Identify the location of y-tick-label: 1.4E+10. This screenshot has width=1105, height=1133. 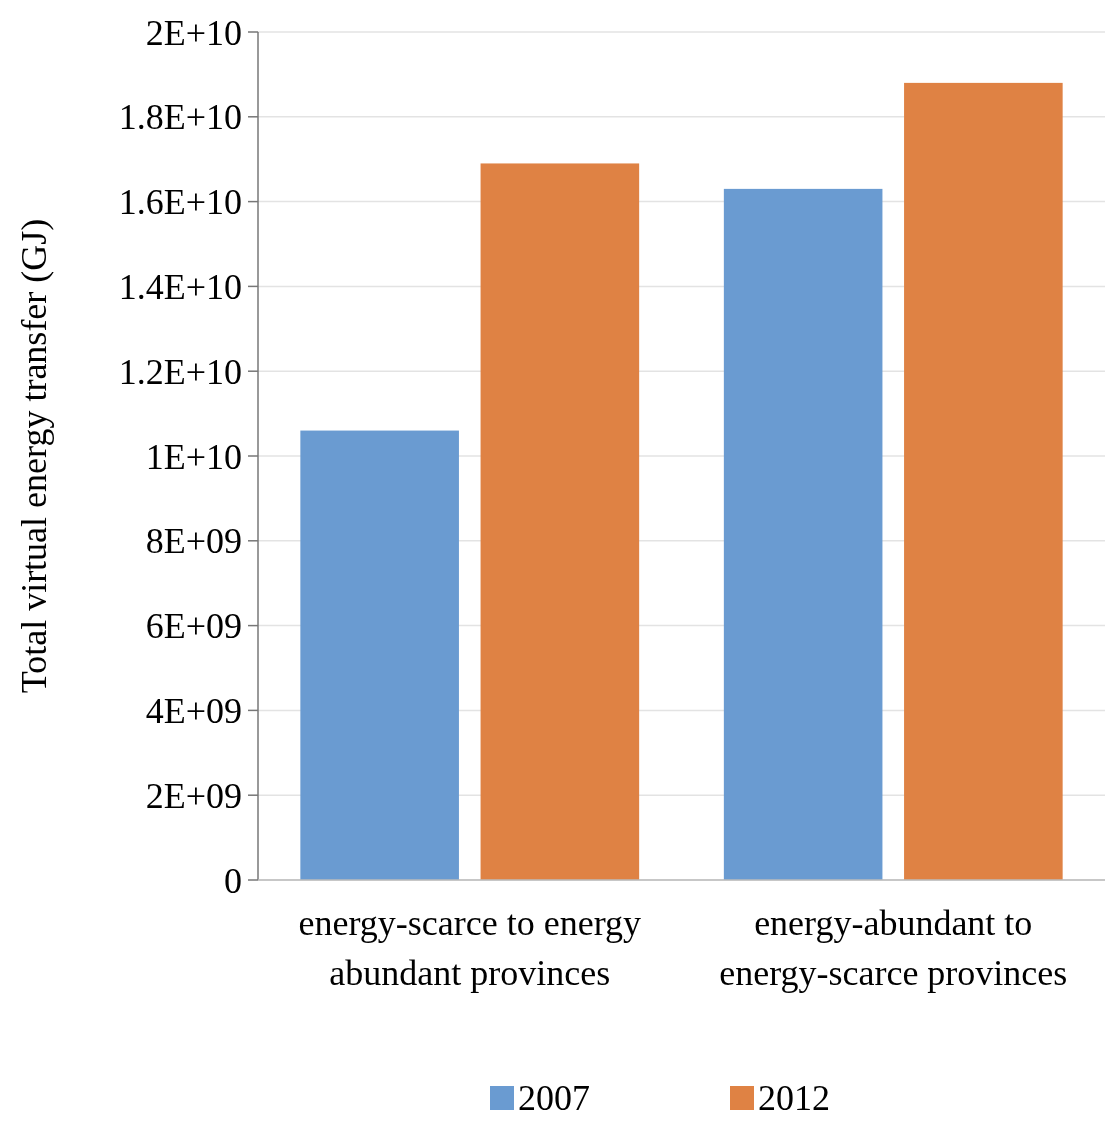
(180, 287).